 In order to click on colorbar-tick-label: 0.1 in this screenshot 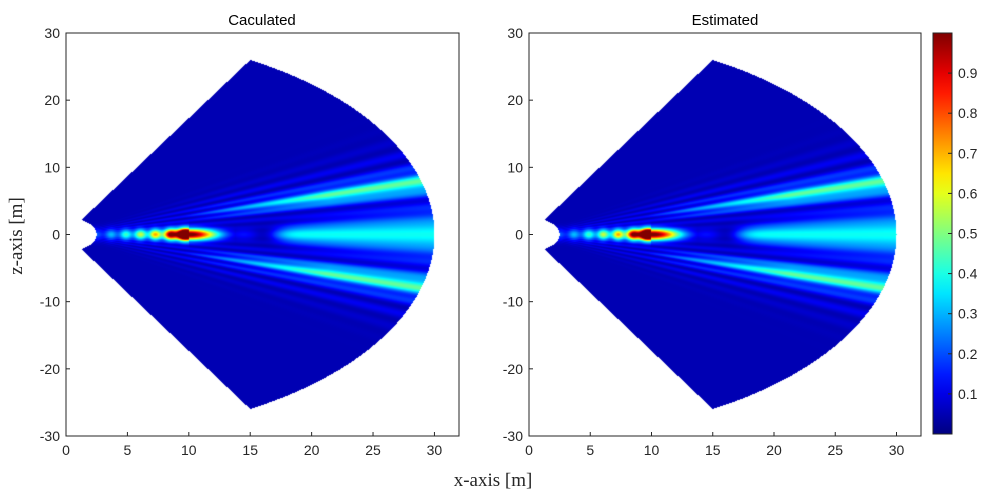, I will do `click(968, 394)`.